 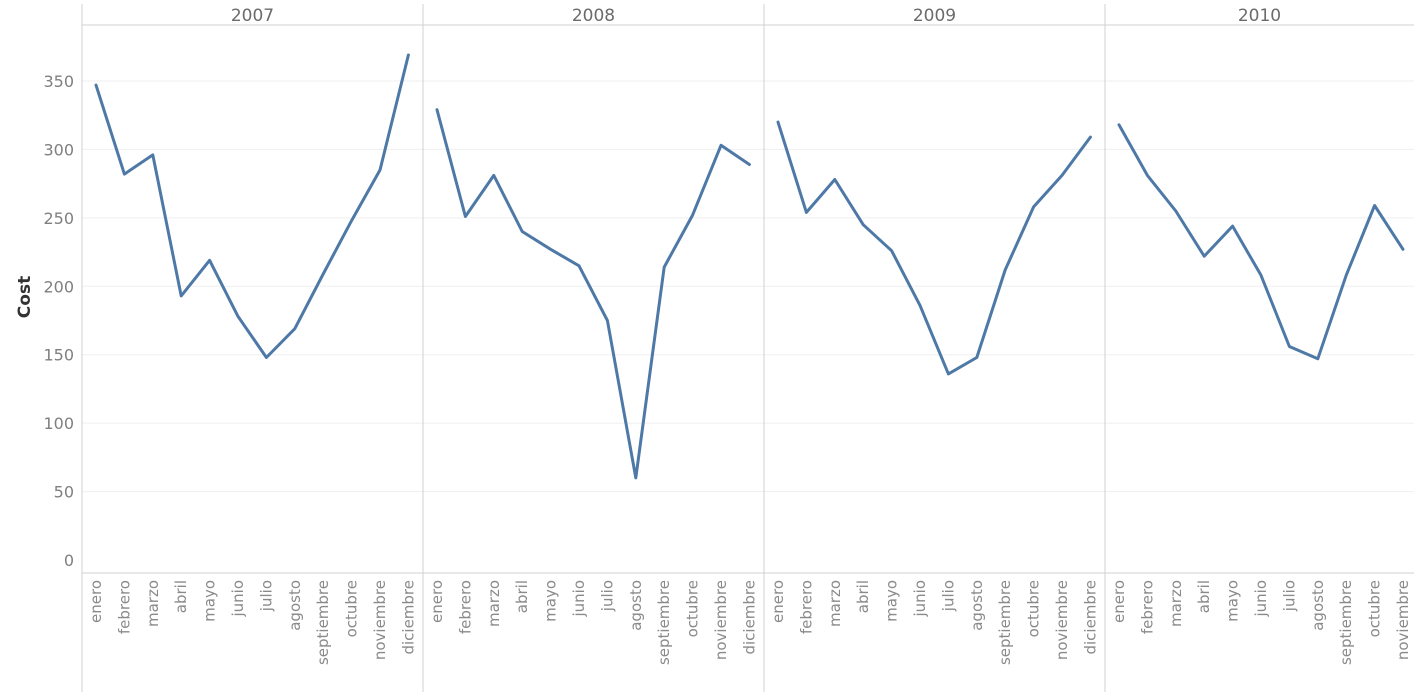 What do you see at coordinates (44, 321) in the screenshot?
I see `y-axis: Cost 0 50 100 150 200 250 300 350` at bounding box center [44, 321].